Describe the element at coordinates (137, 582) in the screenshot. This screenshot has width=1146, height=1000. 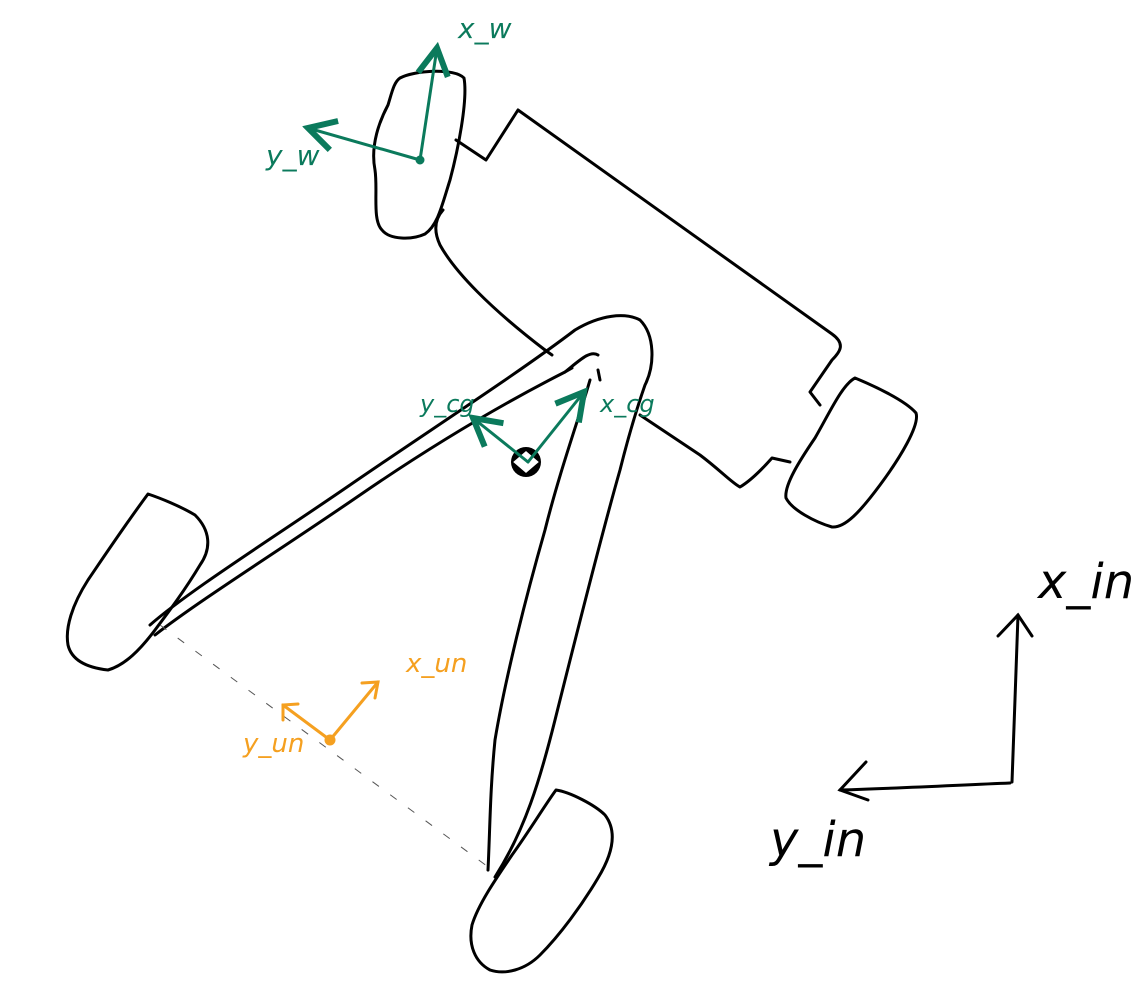
I see `left-caster-wheel` at that location.